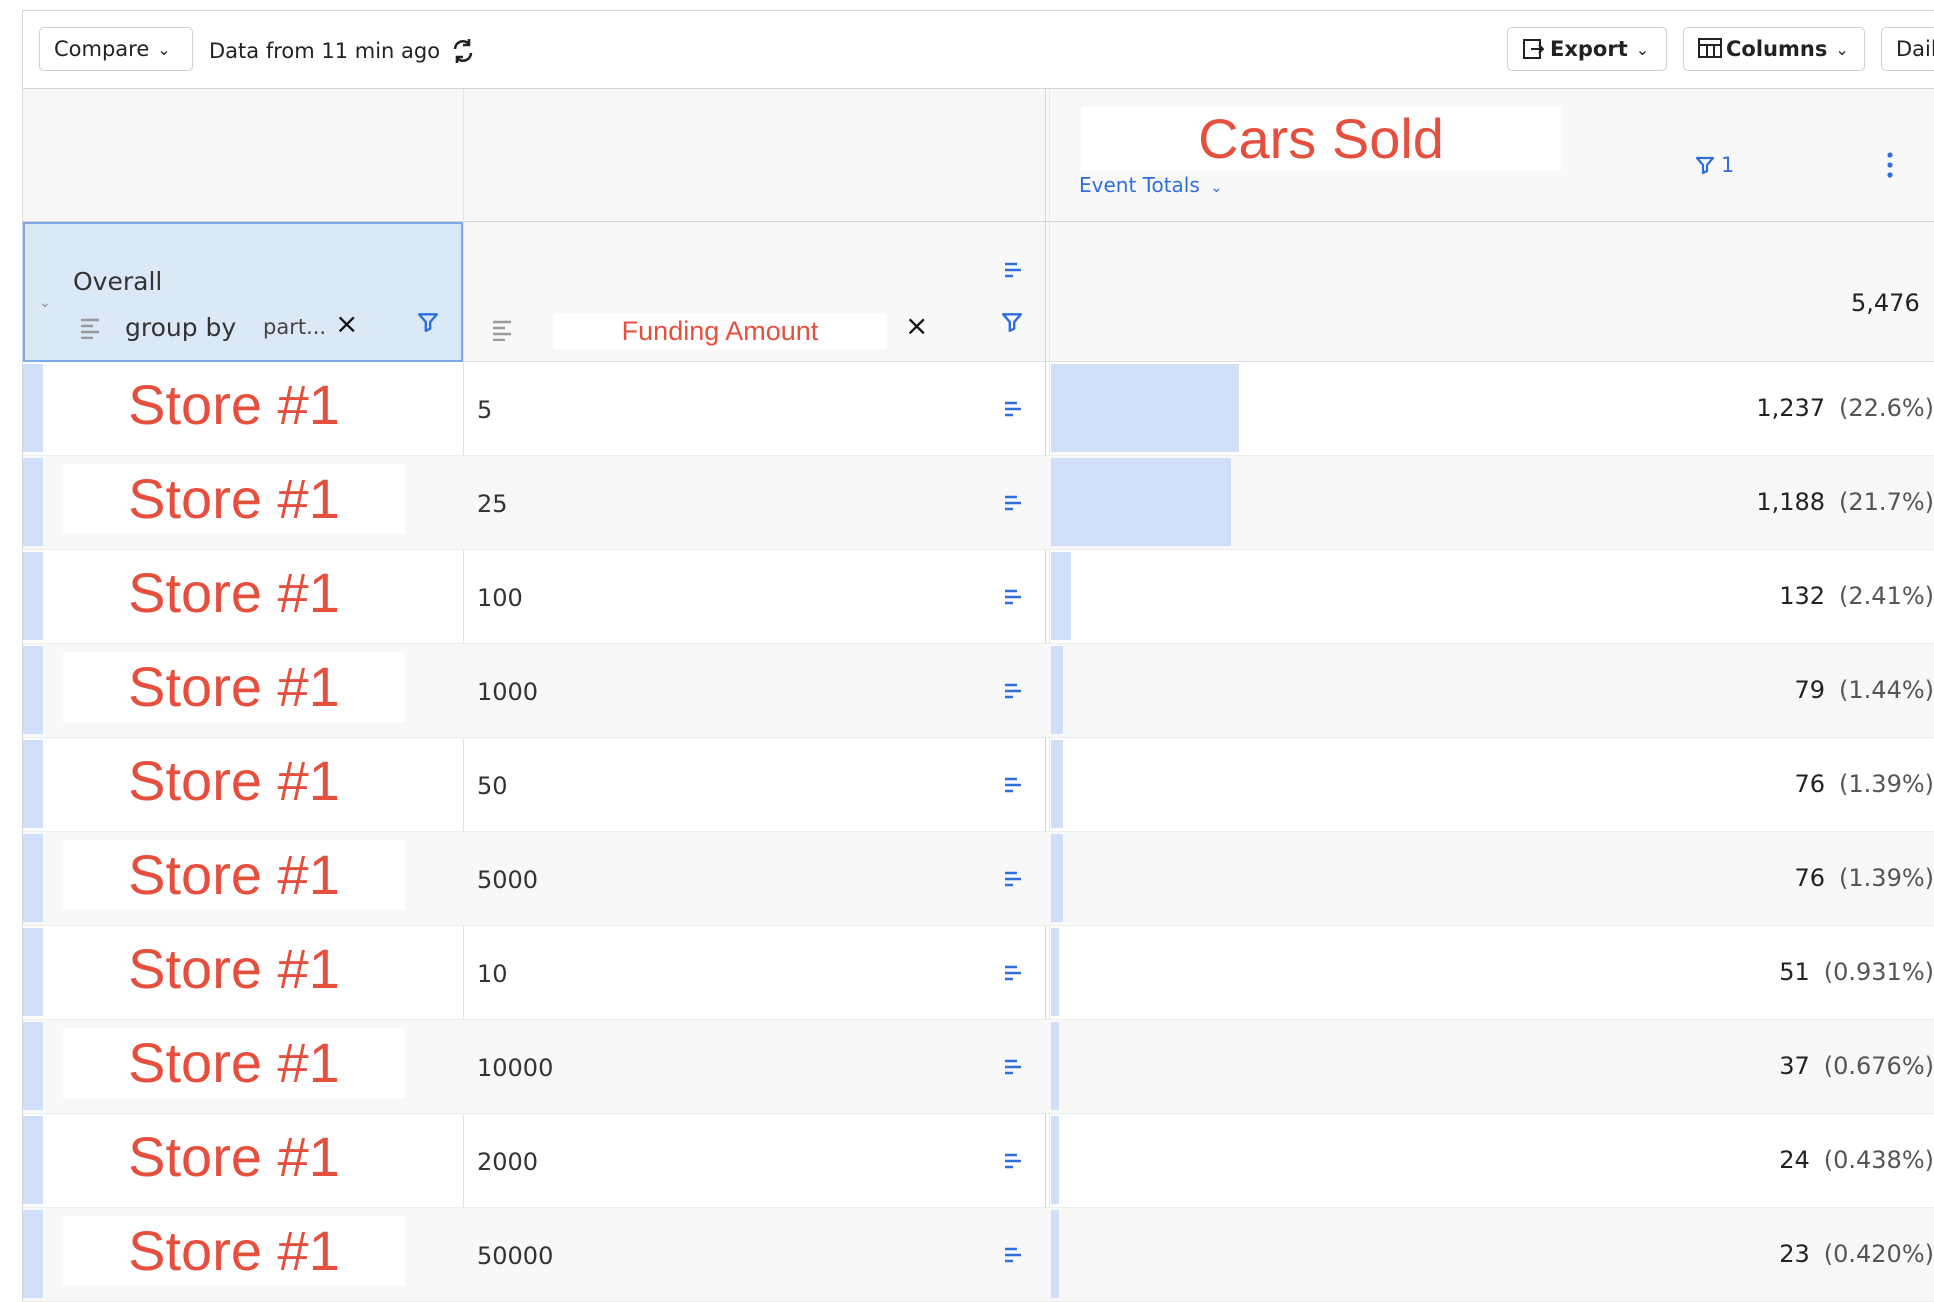  What do you see at coordinates (1533, 49) in the screenshot?
I see `export-icon` at bounding box center [1533, 49].